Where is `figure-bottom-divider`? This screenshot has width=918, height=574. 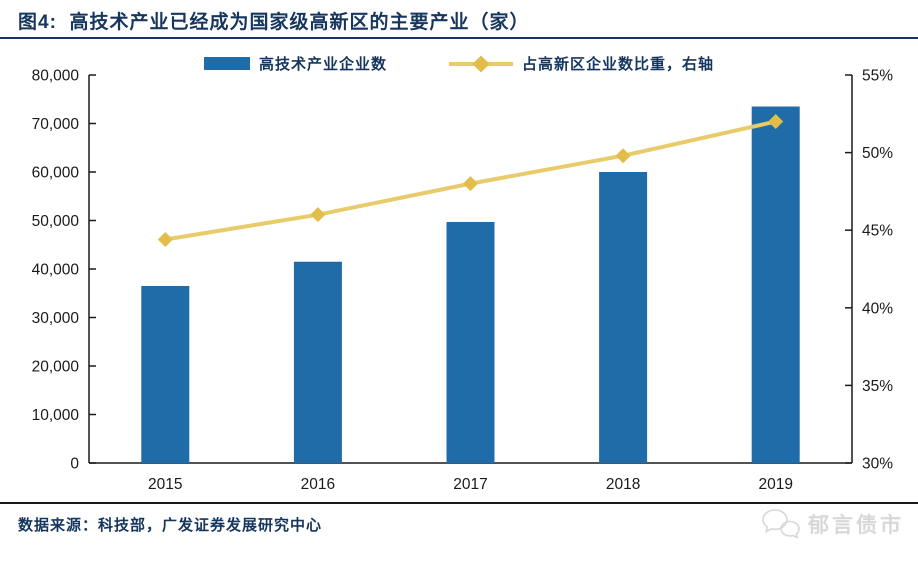
figure-bottom-divider is located at coordinates (459, 503).